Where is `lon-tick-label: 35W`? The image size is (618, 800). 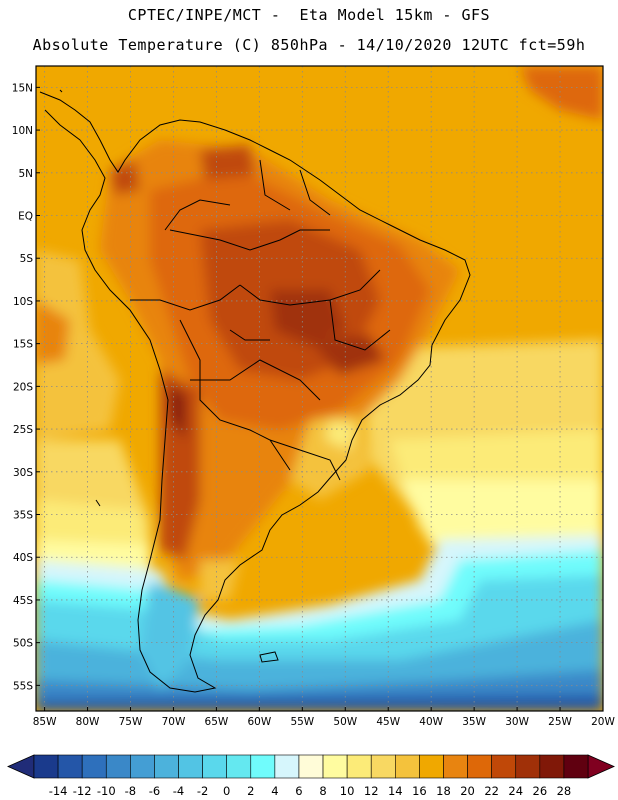
lon-tick-label: 35W is located at coordinates (474, 722).